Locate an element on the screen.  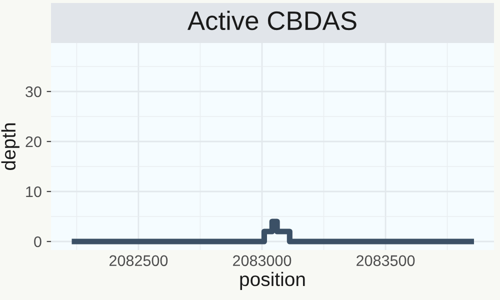
chart-title: Active CBDAS is located at coordinates (271, 20).